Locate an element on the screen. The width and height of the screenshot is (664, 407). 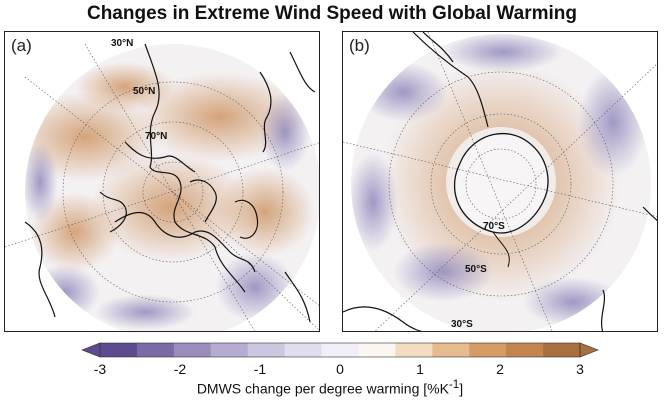
colorbar-gradient is located at coordinates (340, 350).